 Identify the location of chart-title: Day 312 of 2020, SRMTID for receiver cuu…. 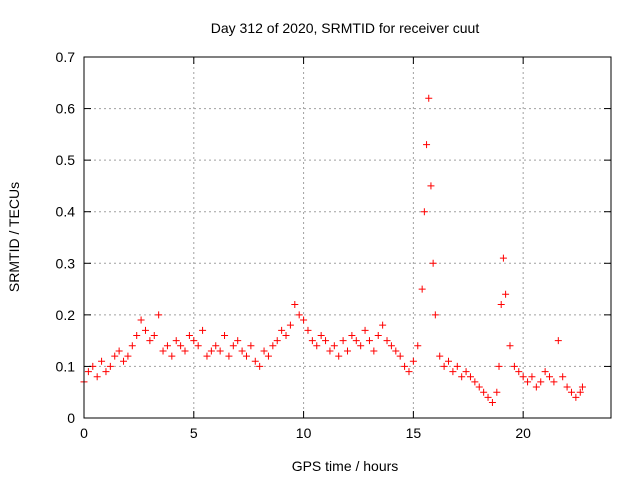
(345, 28).